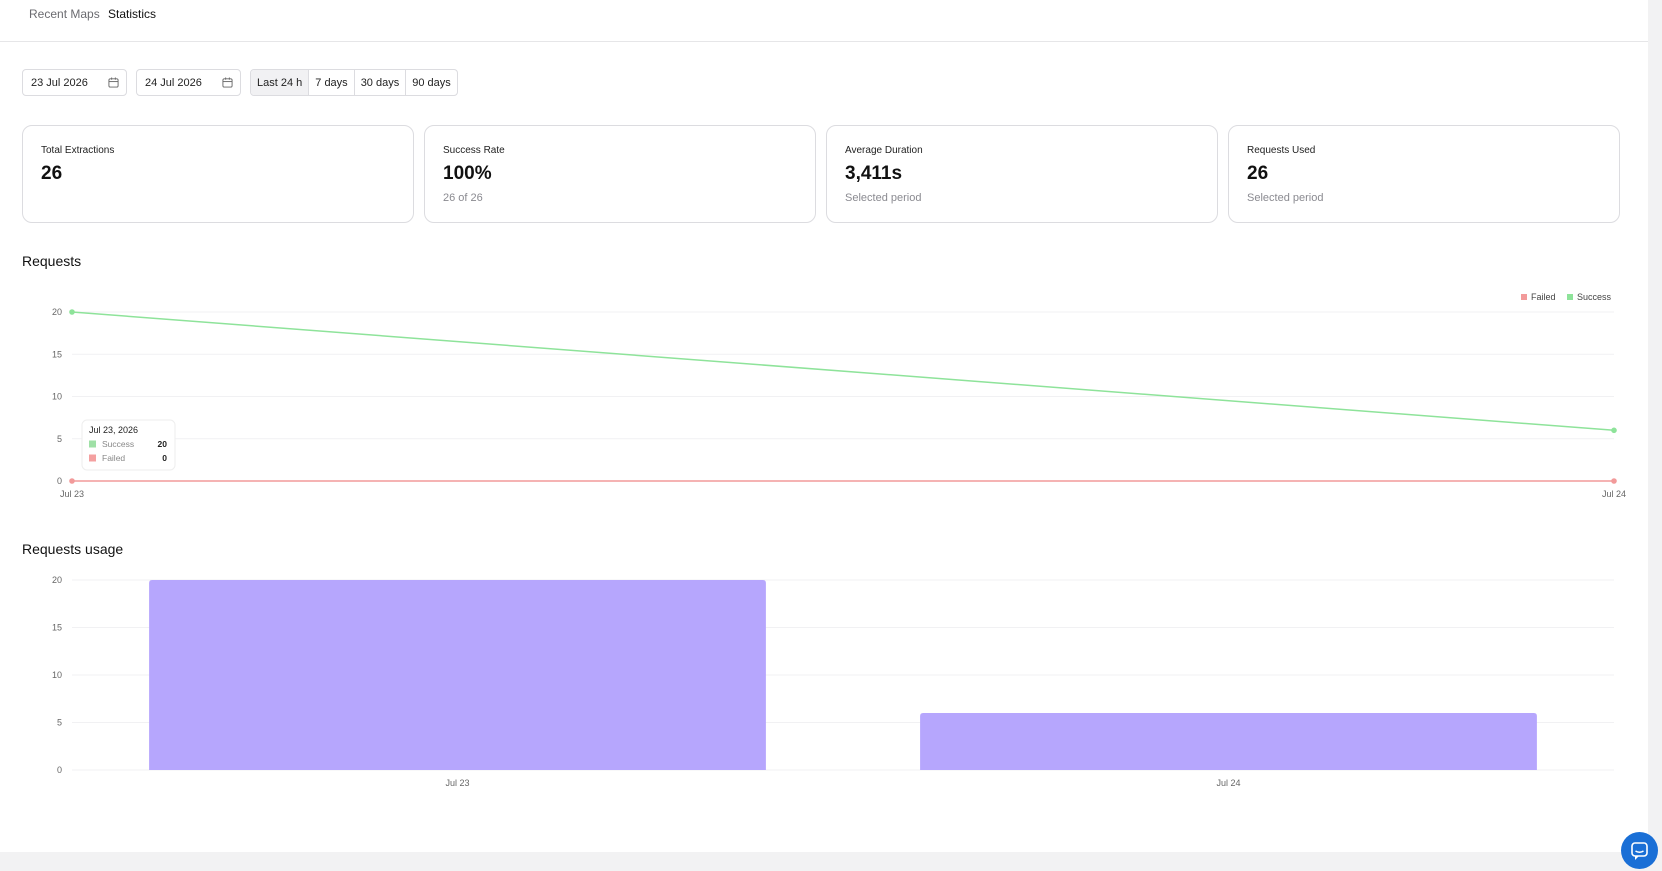 Image resolution: width=1662 pixels, height=871 pixels. Describe the element at coordinates (163, 444) in the screenshot. I see `tooltip-value-success: 20` at that location.